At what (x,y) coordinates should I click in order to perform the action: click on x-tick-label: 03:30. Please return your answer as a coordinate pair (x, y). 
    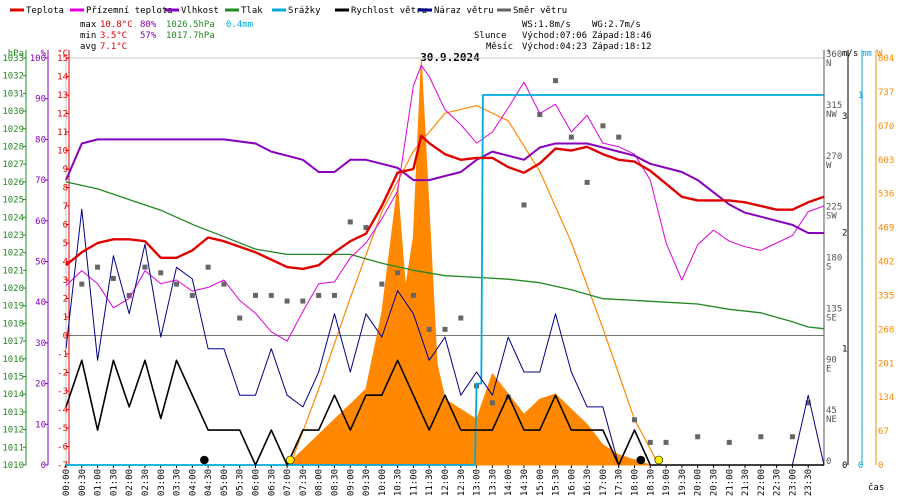
    Looking at the image, I should click on (178, 482).